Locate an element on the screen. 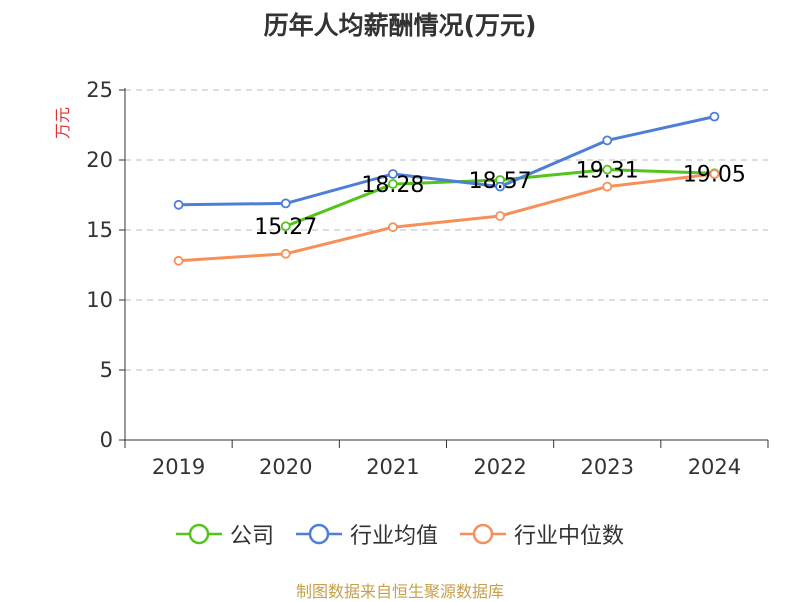 This screenshot has height=602, width=800. x-tick-label: 2020 is located at coordinates (285, 467).